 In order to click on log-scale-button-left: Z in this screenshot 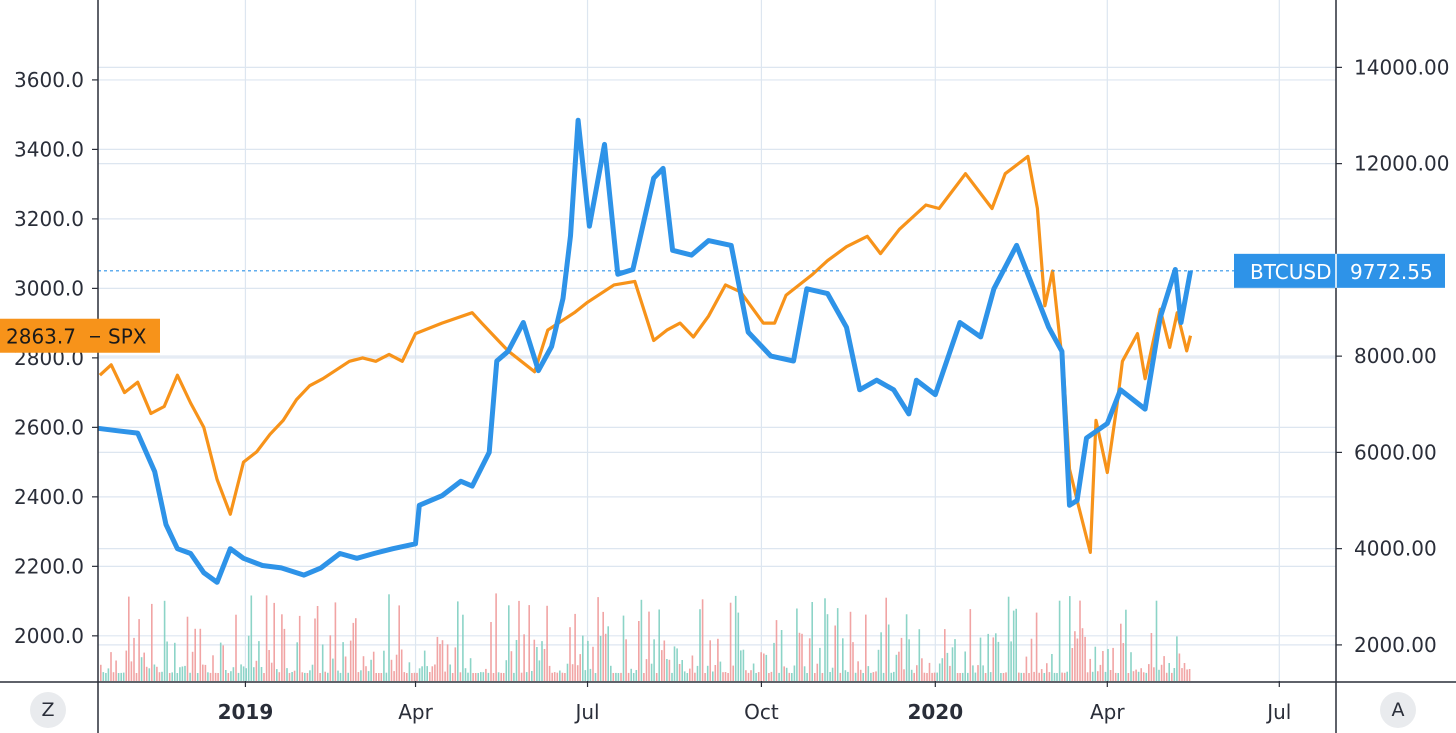, I will do `click(48, 710)`.